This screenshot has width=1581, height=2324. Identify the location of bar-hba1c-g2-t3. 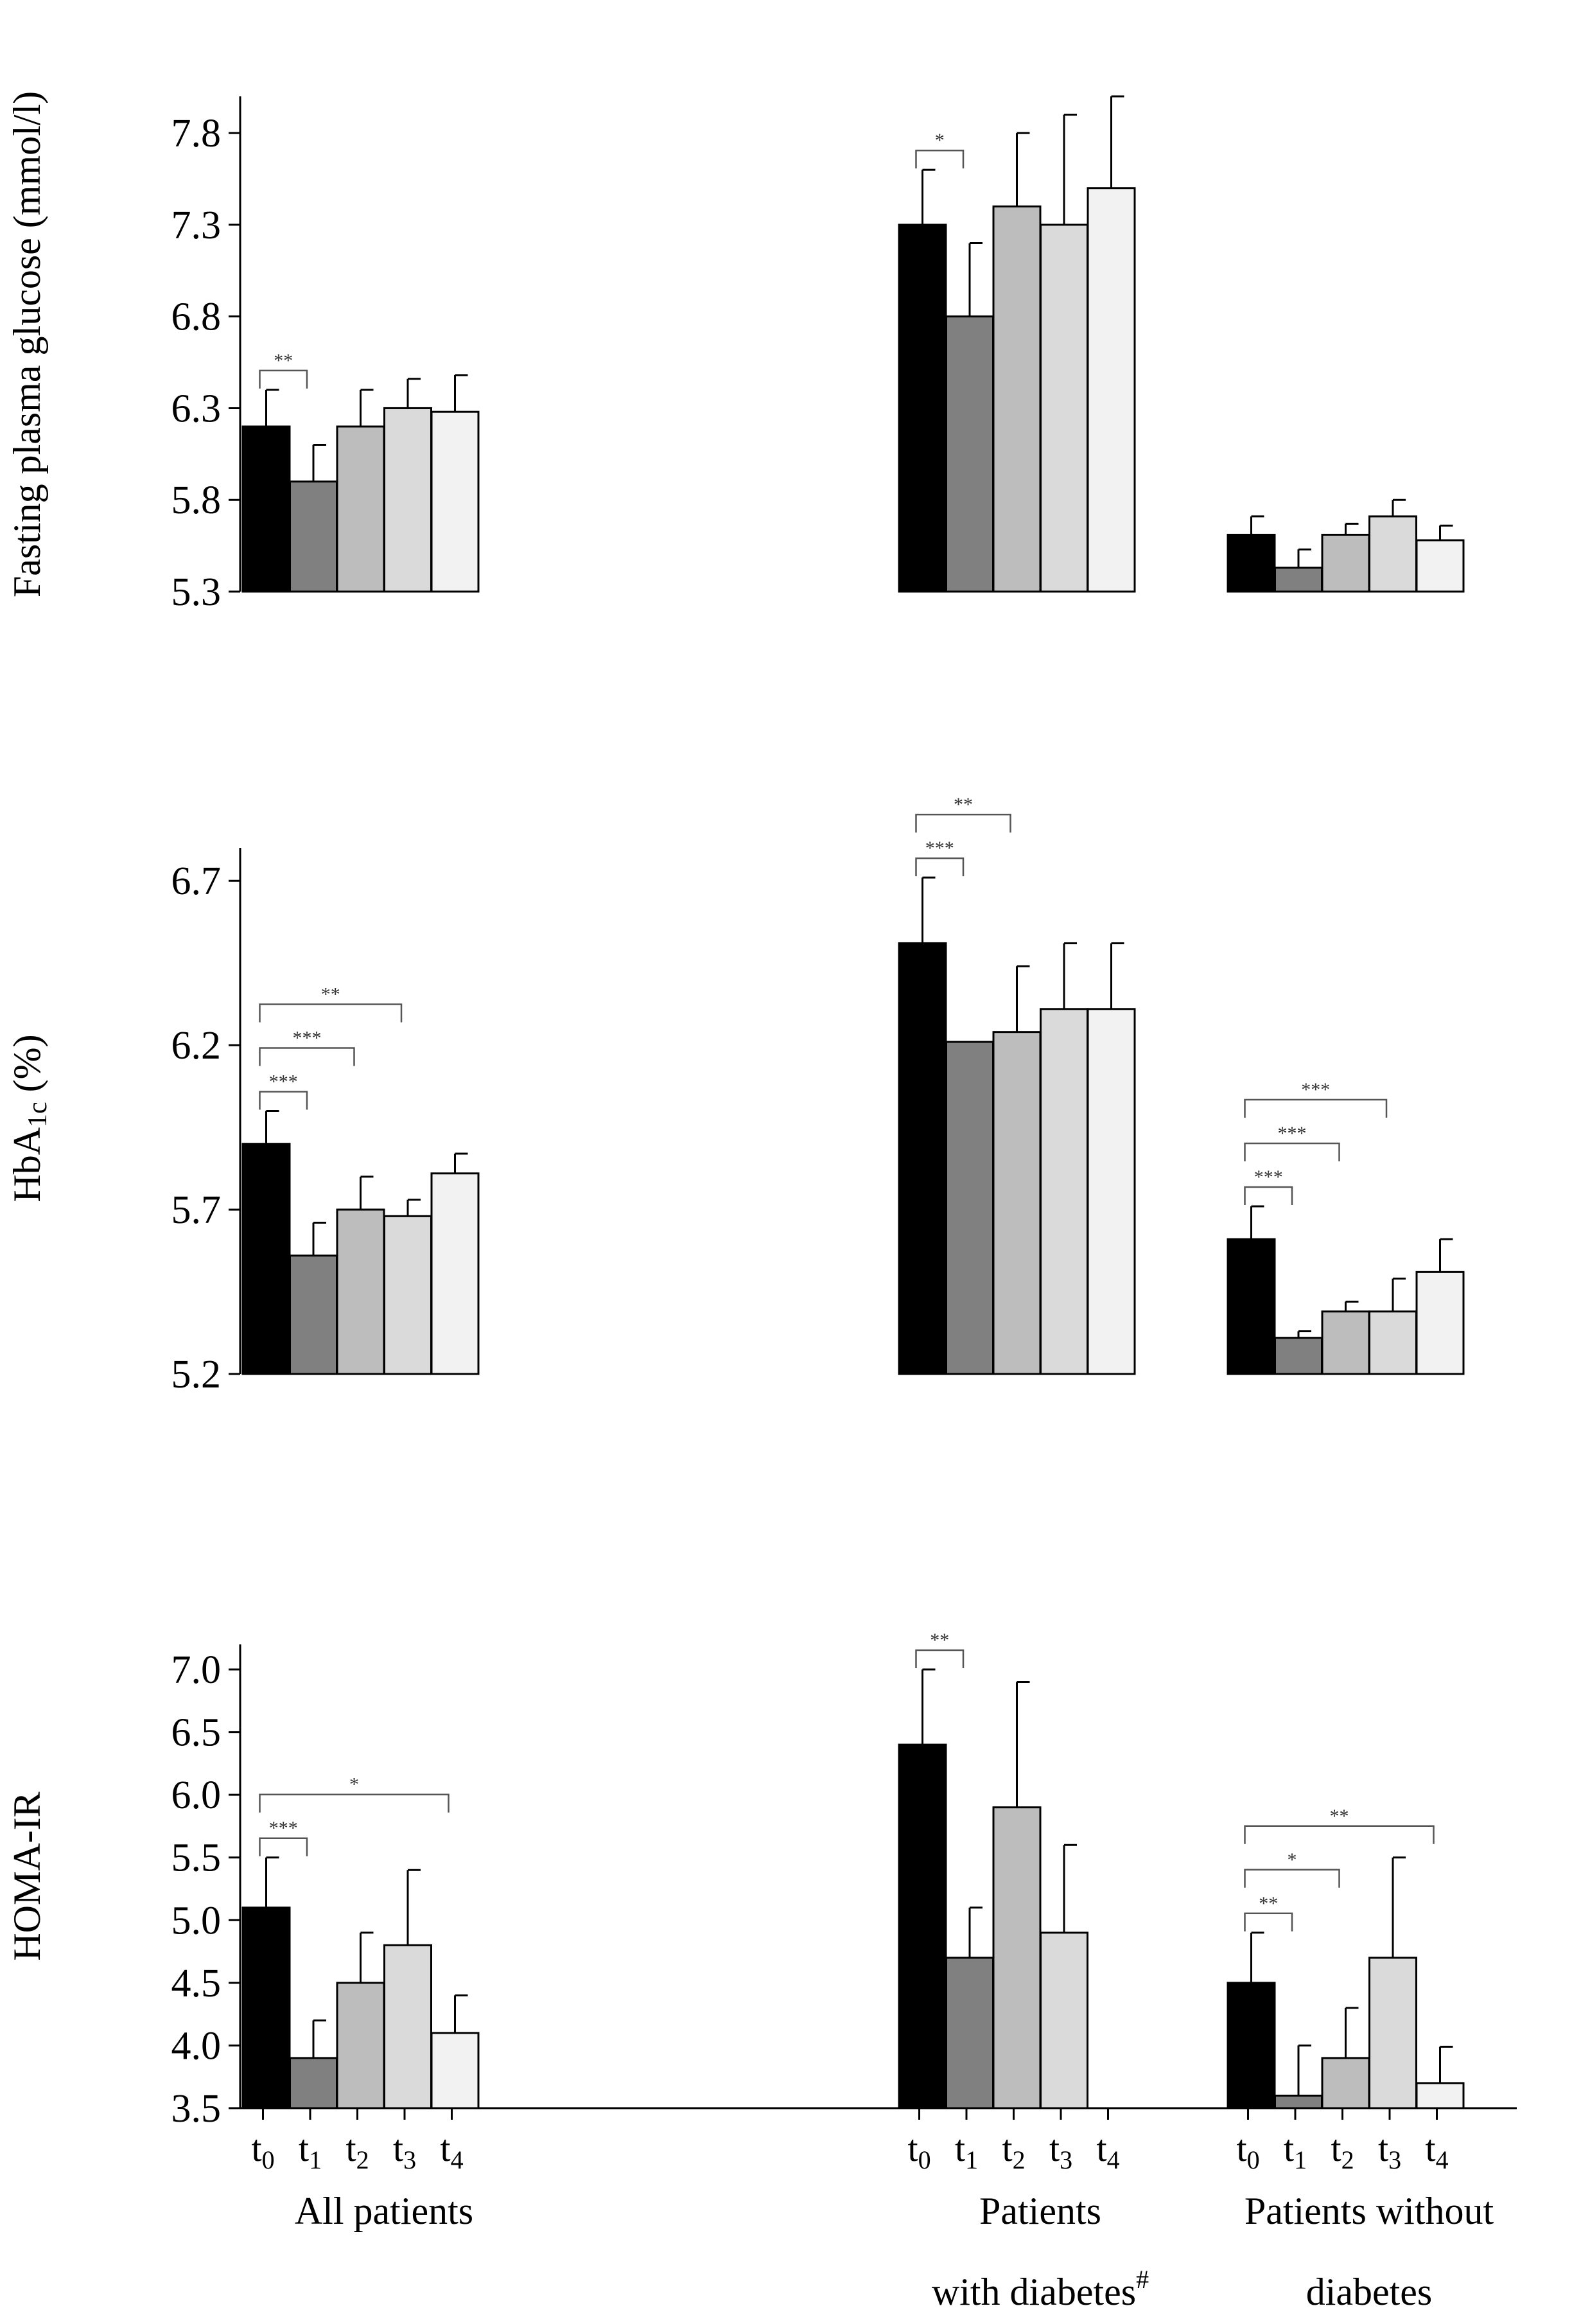
(1392, 1342).